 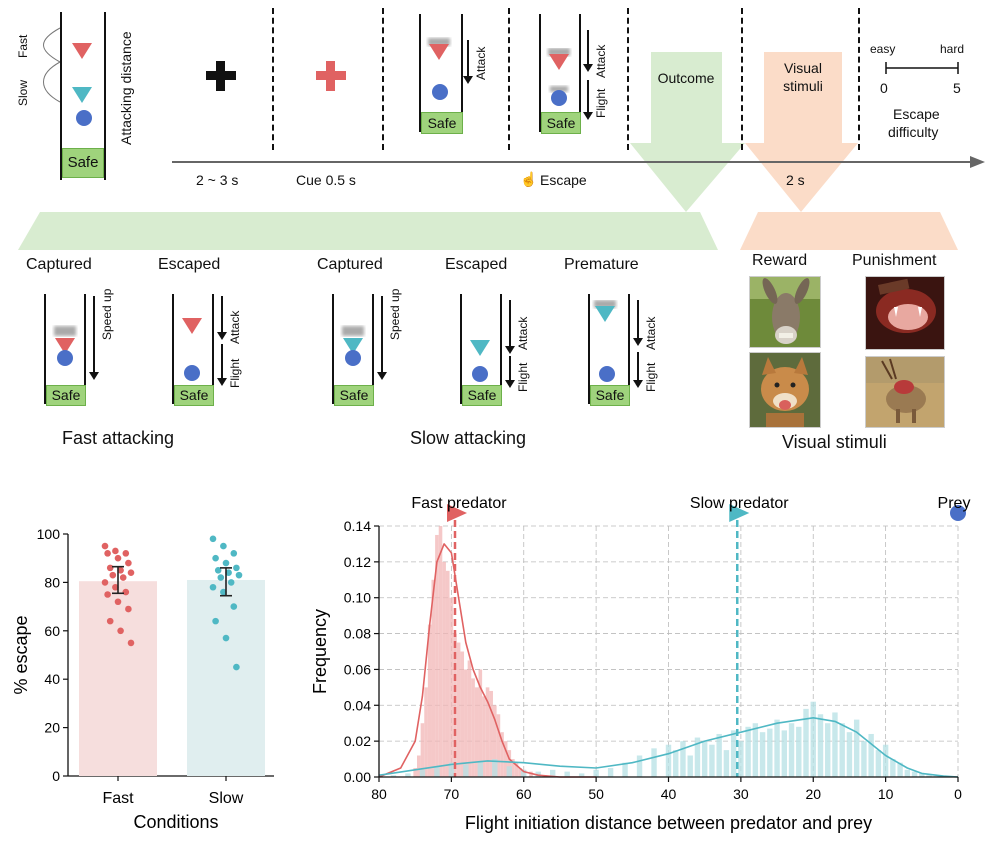 What do you see at coordinates (331, 76) in the screenshot?
I see `cue-cross-icon` at bounding box center [331, 76].